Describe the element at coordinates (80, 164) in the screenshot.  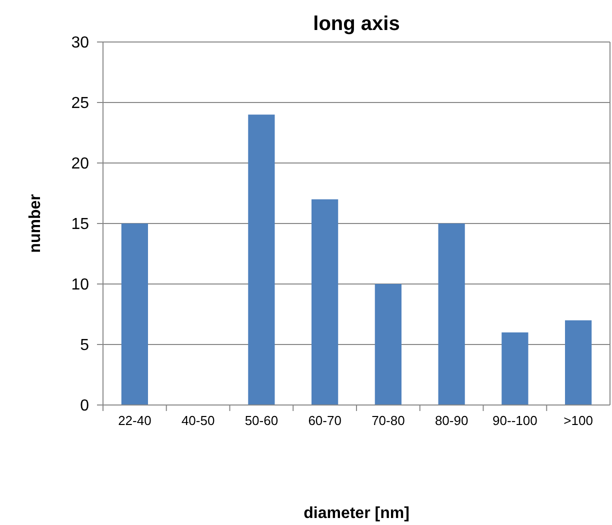
I see `y-tick-label: 20` at that location.